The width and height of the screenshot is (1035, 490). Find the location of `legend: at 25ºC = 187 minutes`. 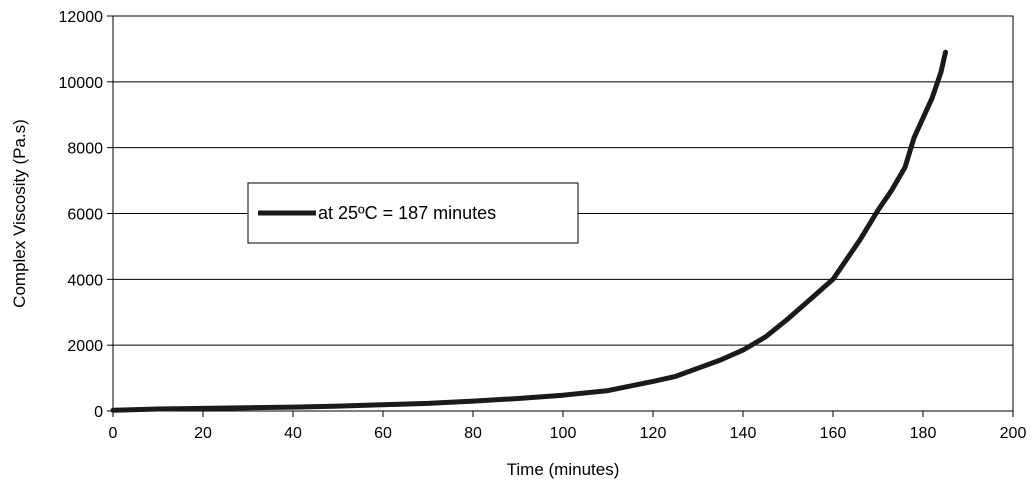

legend: at 25ºC = 187 minutes is located at coordinates (413, 213).